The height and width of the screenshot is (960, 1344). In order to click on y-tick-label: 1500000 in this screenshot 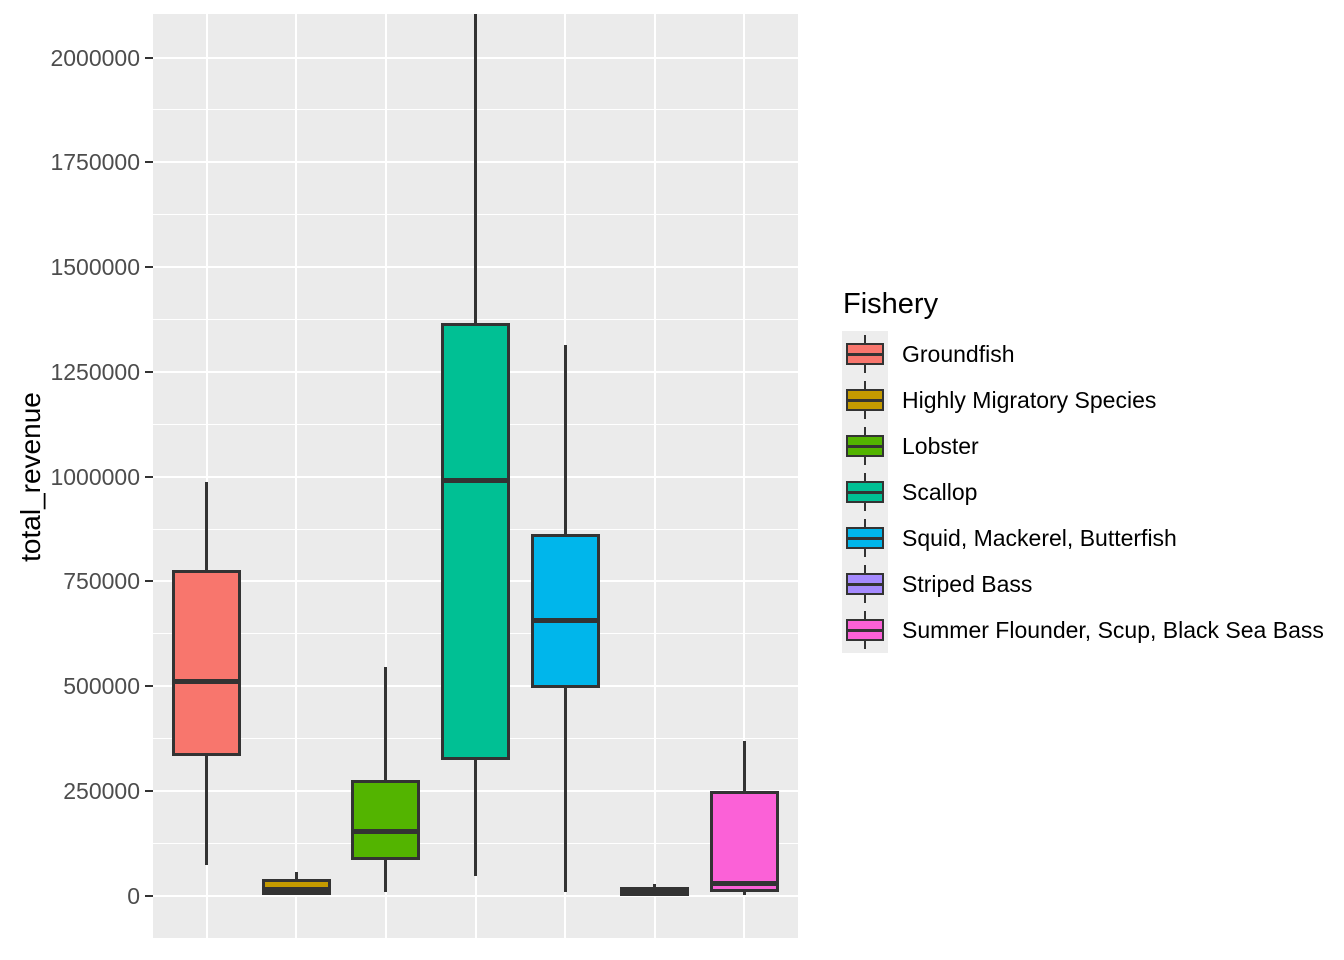, I will do `click(95, 267)`.